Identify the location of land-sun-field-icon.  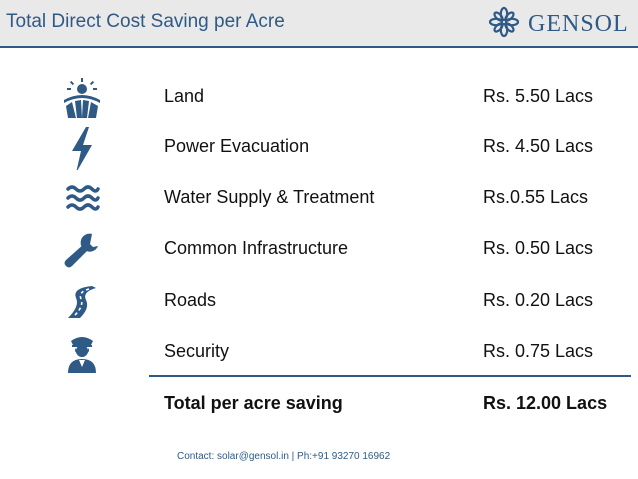
(82, 98).